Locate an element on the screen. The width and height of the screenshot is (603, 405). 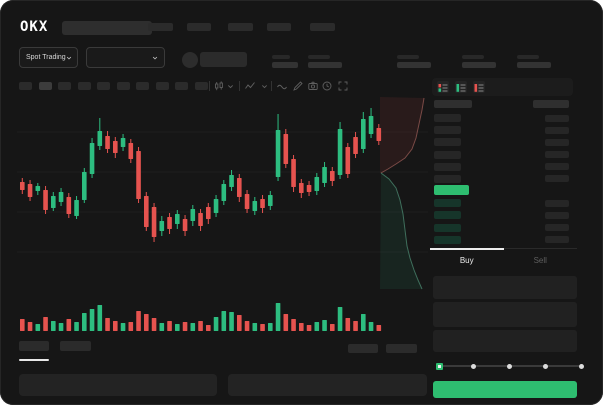
orderbook-header is located at coordinates (503, 105).